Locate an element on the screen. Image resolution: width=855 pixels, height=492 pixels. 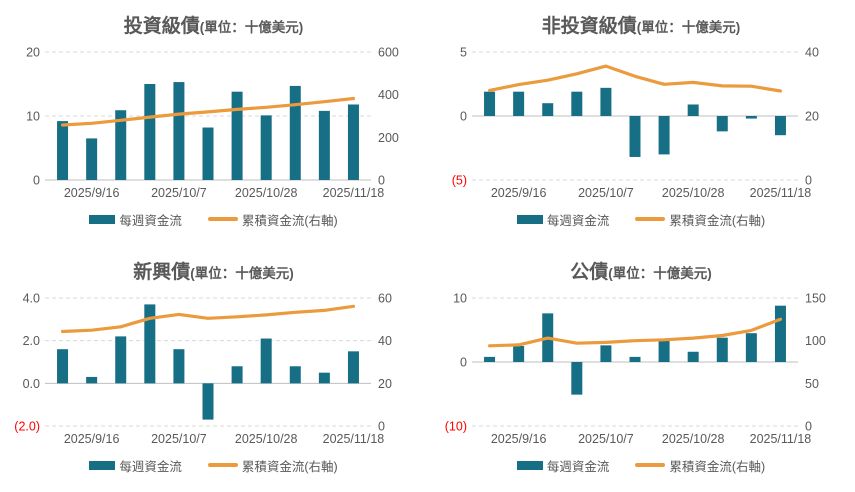
chart-title: 非投資級債(單位：十億美元) is located at coordinates (641, 20).